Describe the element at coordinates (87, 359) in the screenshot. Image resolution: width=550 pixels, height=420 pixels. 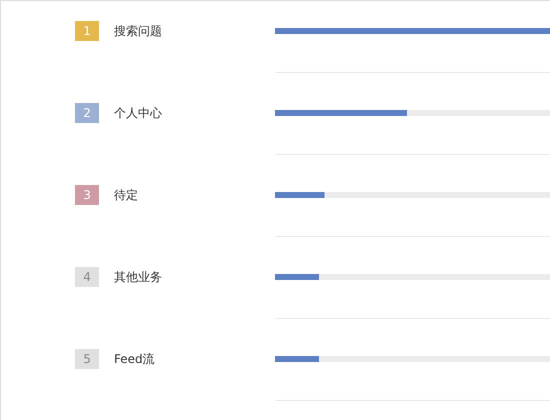
I see `text: 5` at that location.